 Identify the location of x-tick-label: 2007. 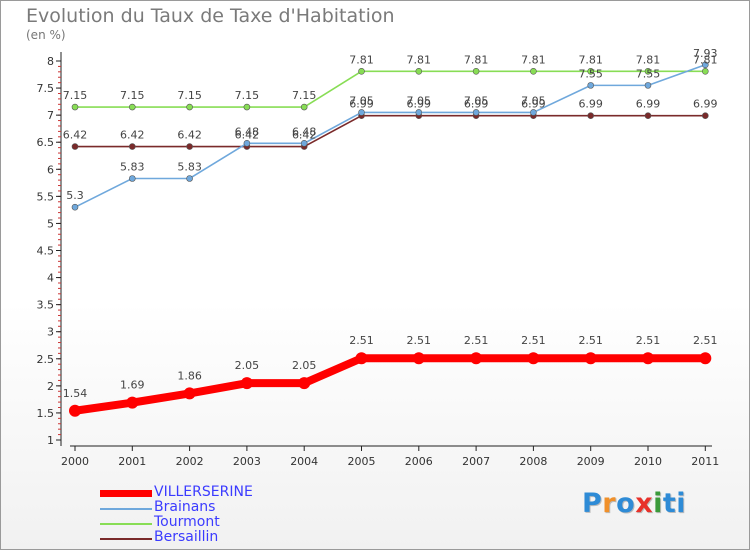
(476, 461).